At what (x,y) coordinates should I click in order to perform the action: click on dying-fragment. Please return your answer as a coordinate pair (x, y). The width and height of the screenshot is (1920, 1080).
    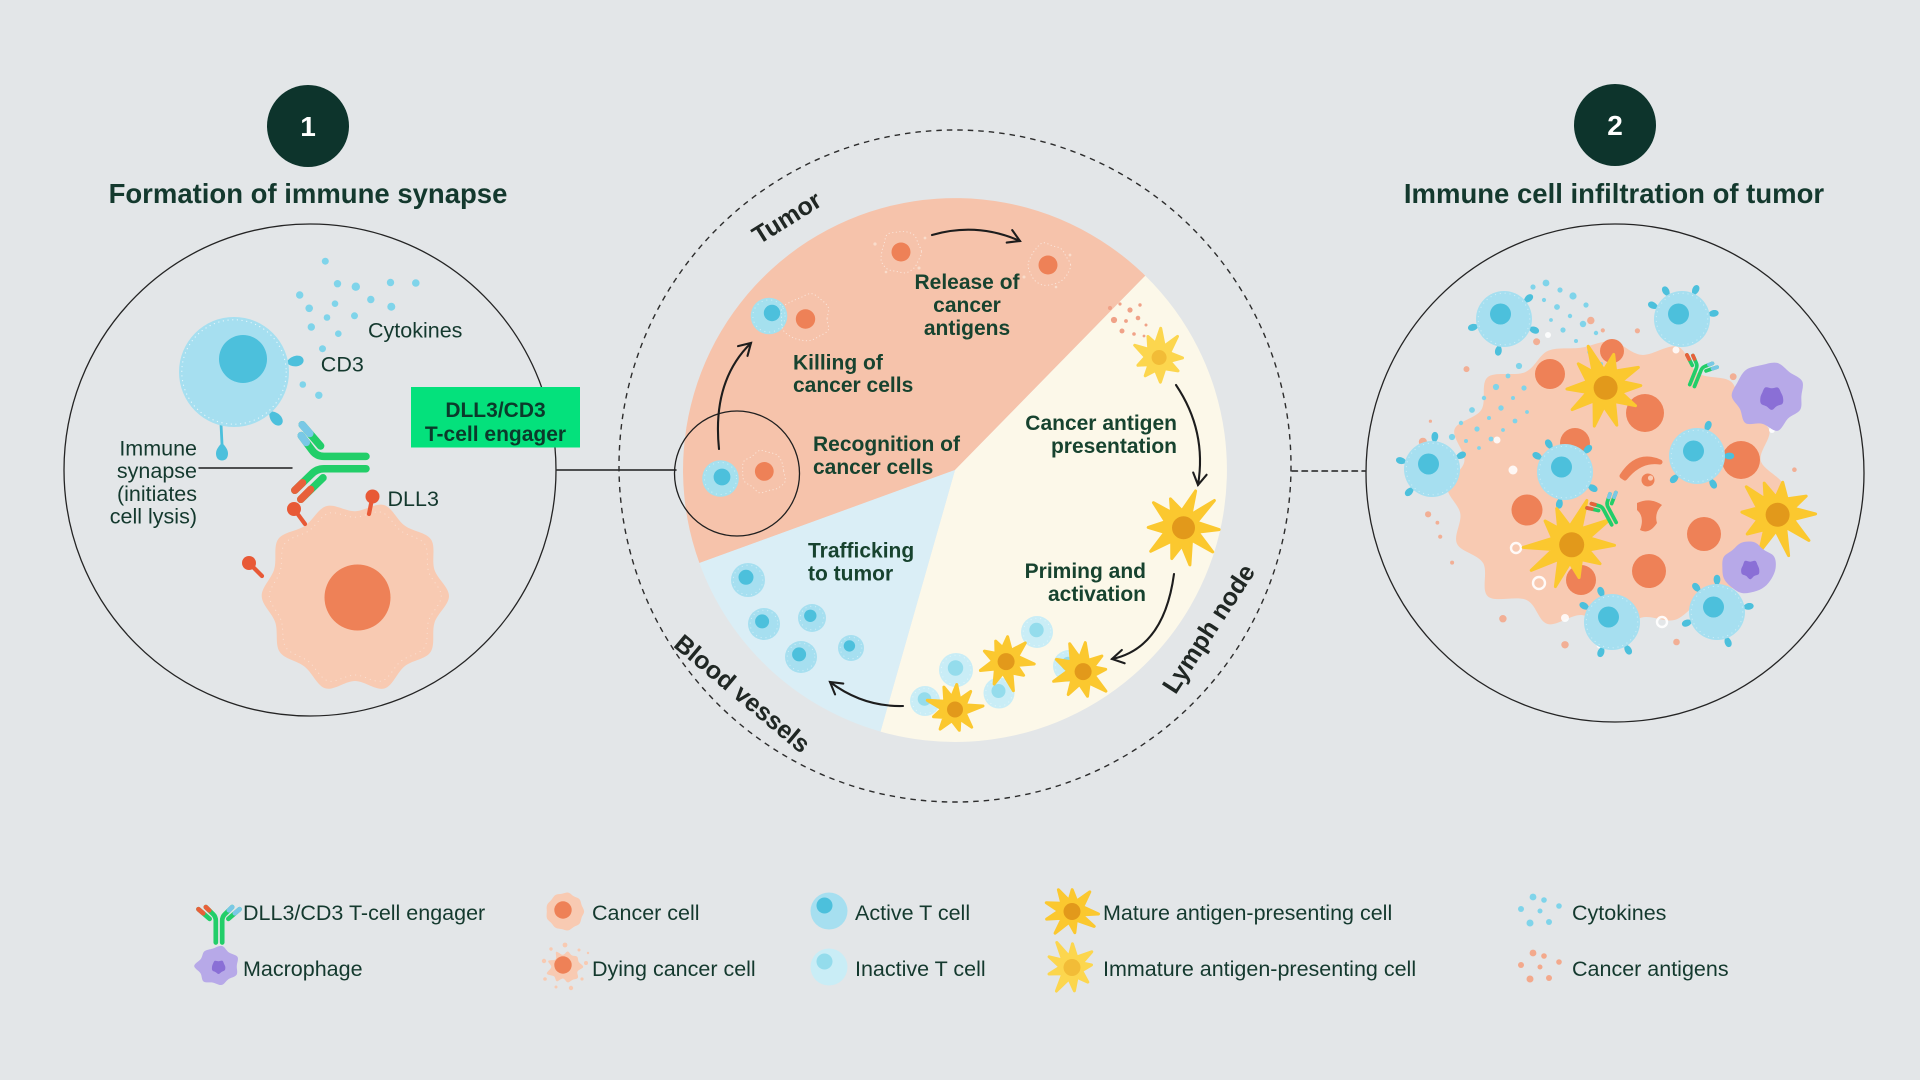
    Looking at the image, I should click on (1649, 516).